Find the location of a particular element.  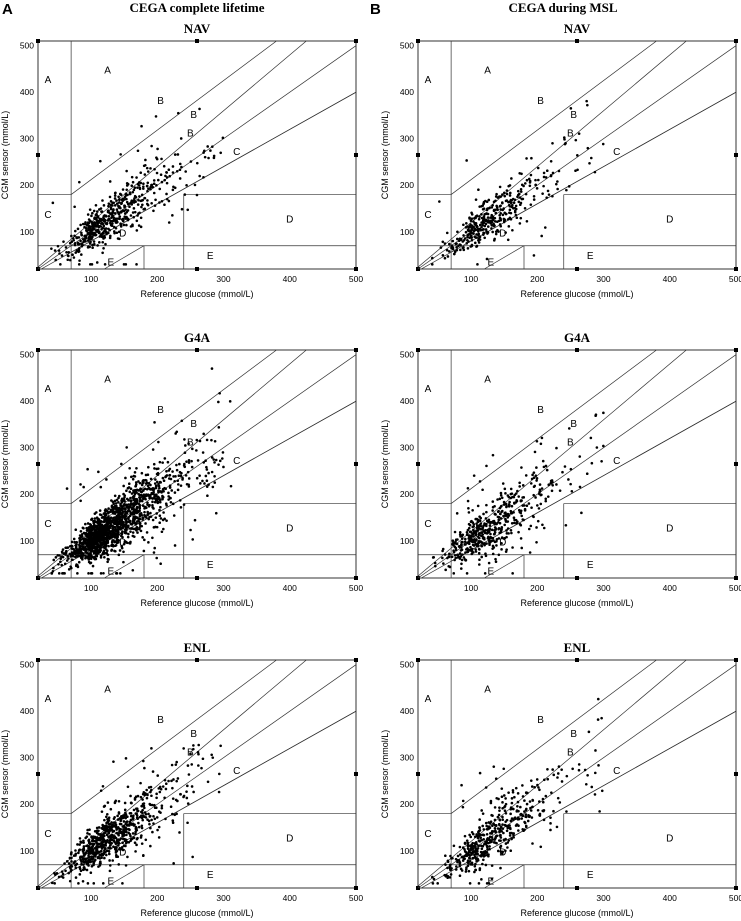

y-tick-label: 400 is located at coordinates (27, 92).